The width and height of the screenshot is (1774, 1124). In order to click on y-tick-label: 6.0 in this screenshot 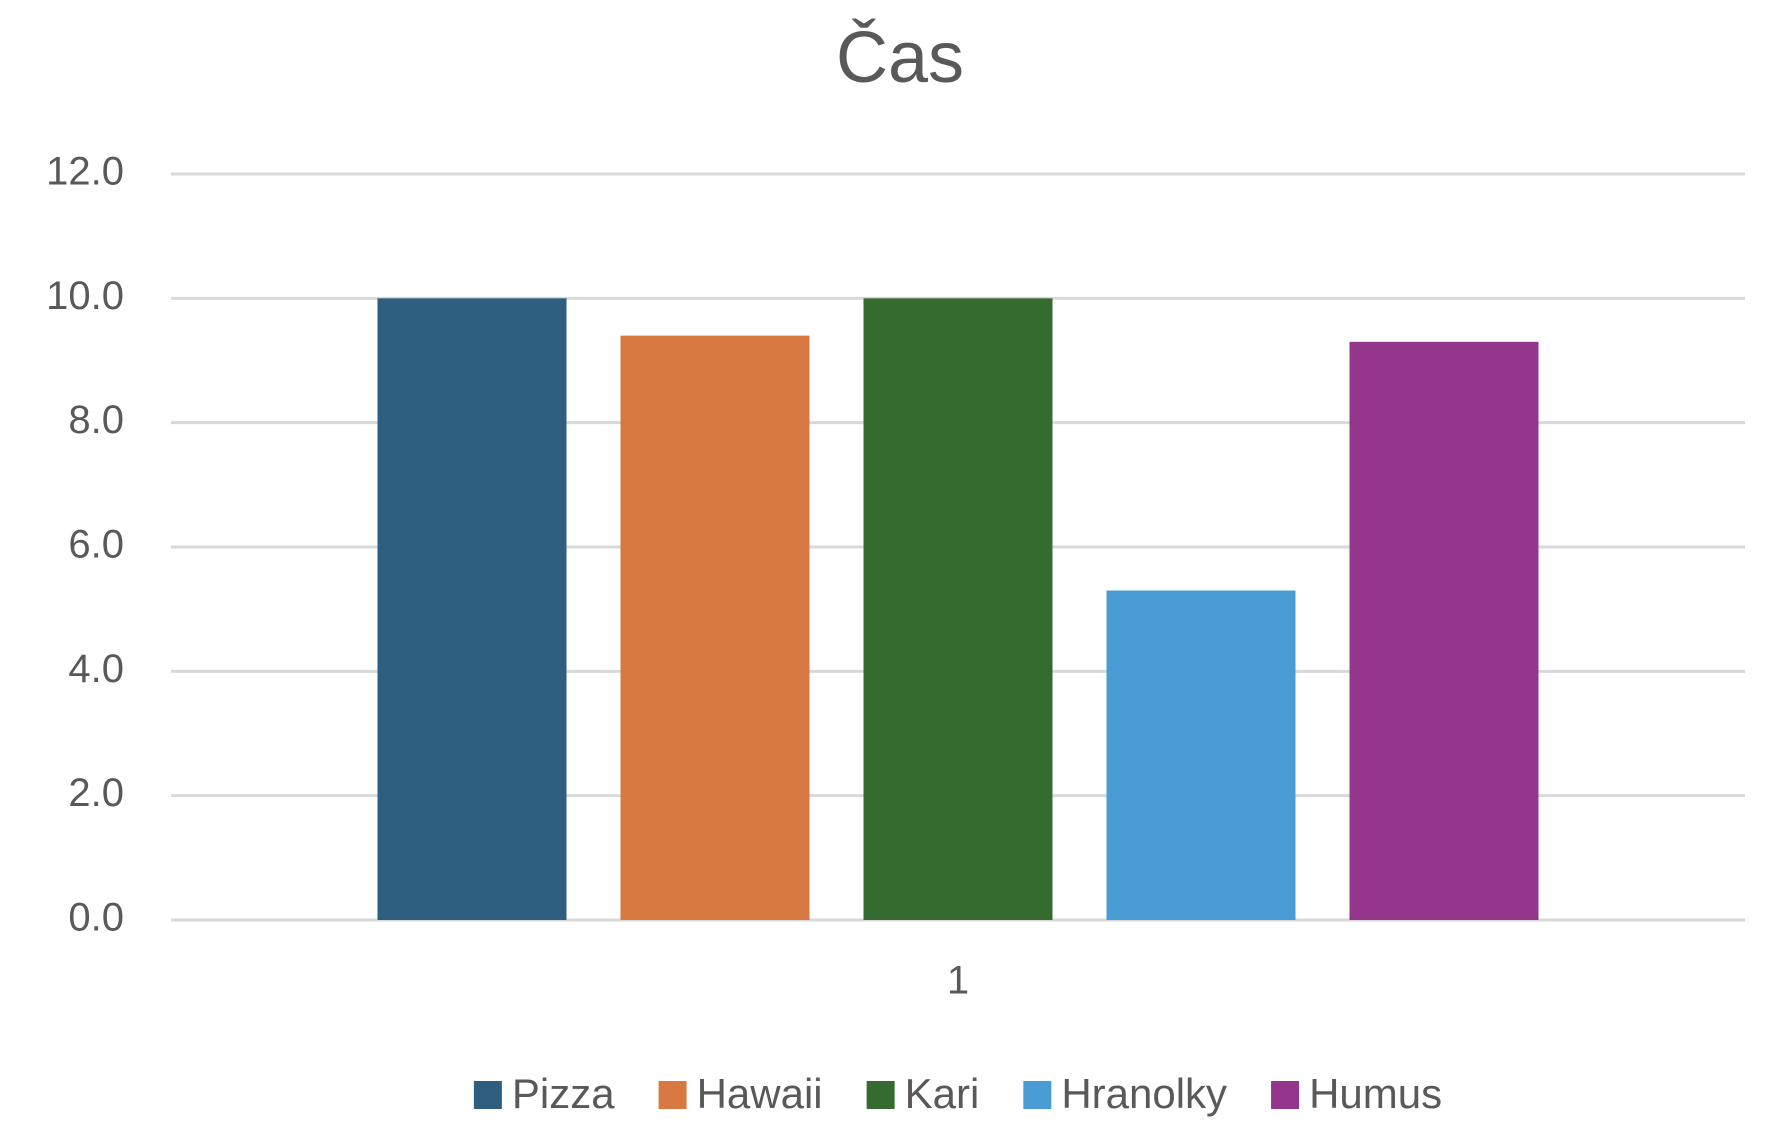, I will do `click(96, 545)`.